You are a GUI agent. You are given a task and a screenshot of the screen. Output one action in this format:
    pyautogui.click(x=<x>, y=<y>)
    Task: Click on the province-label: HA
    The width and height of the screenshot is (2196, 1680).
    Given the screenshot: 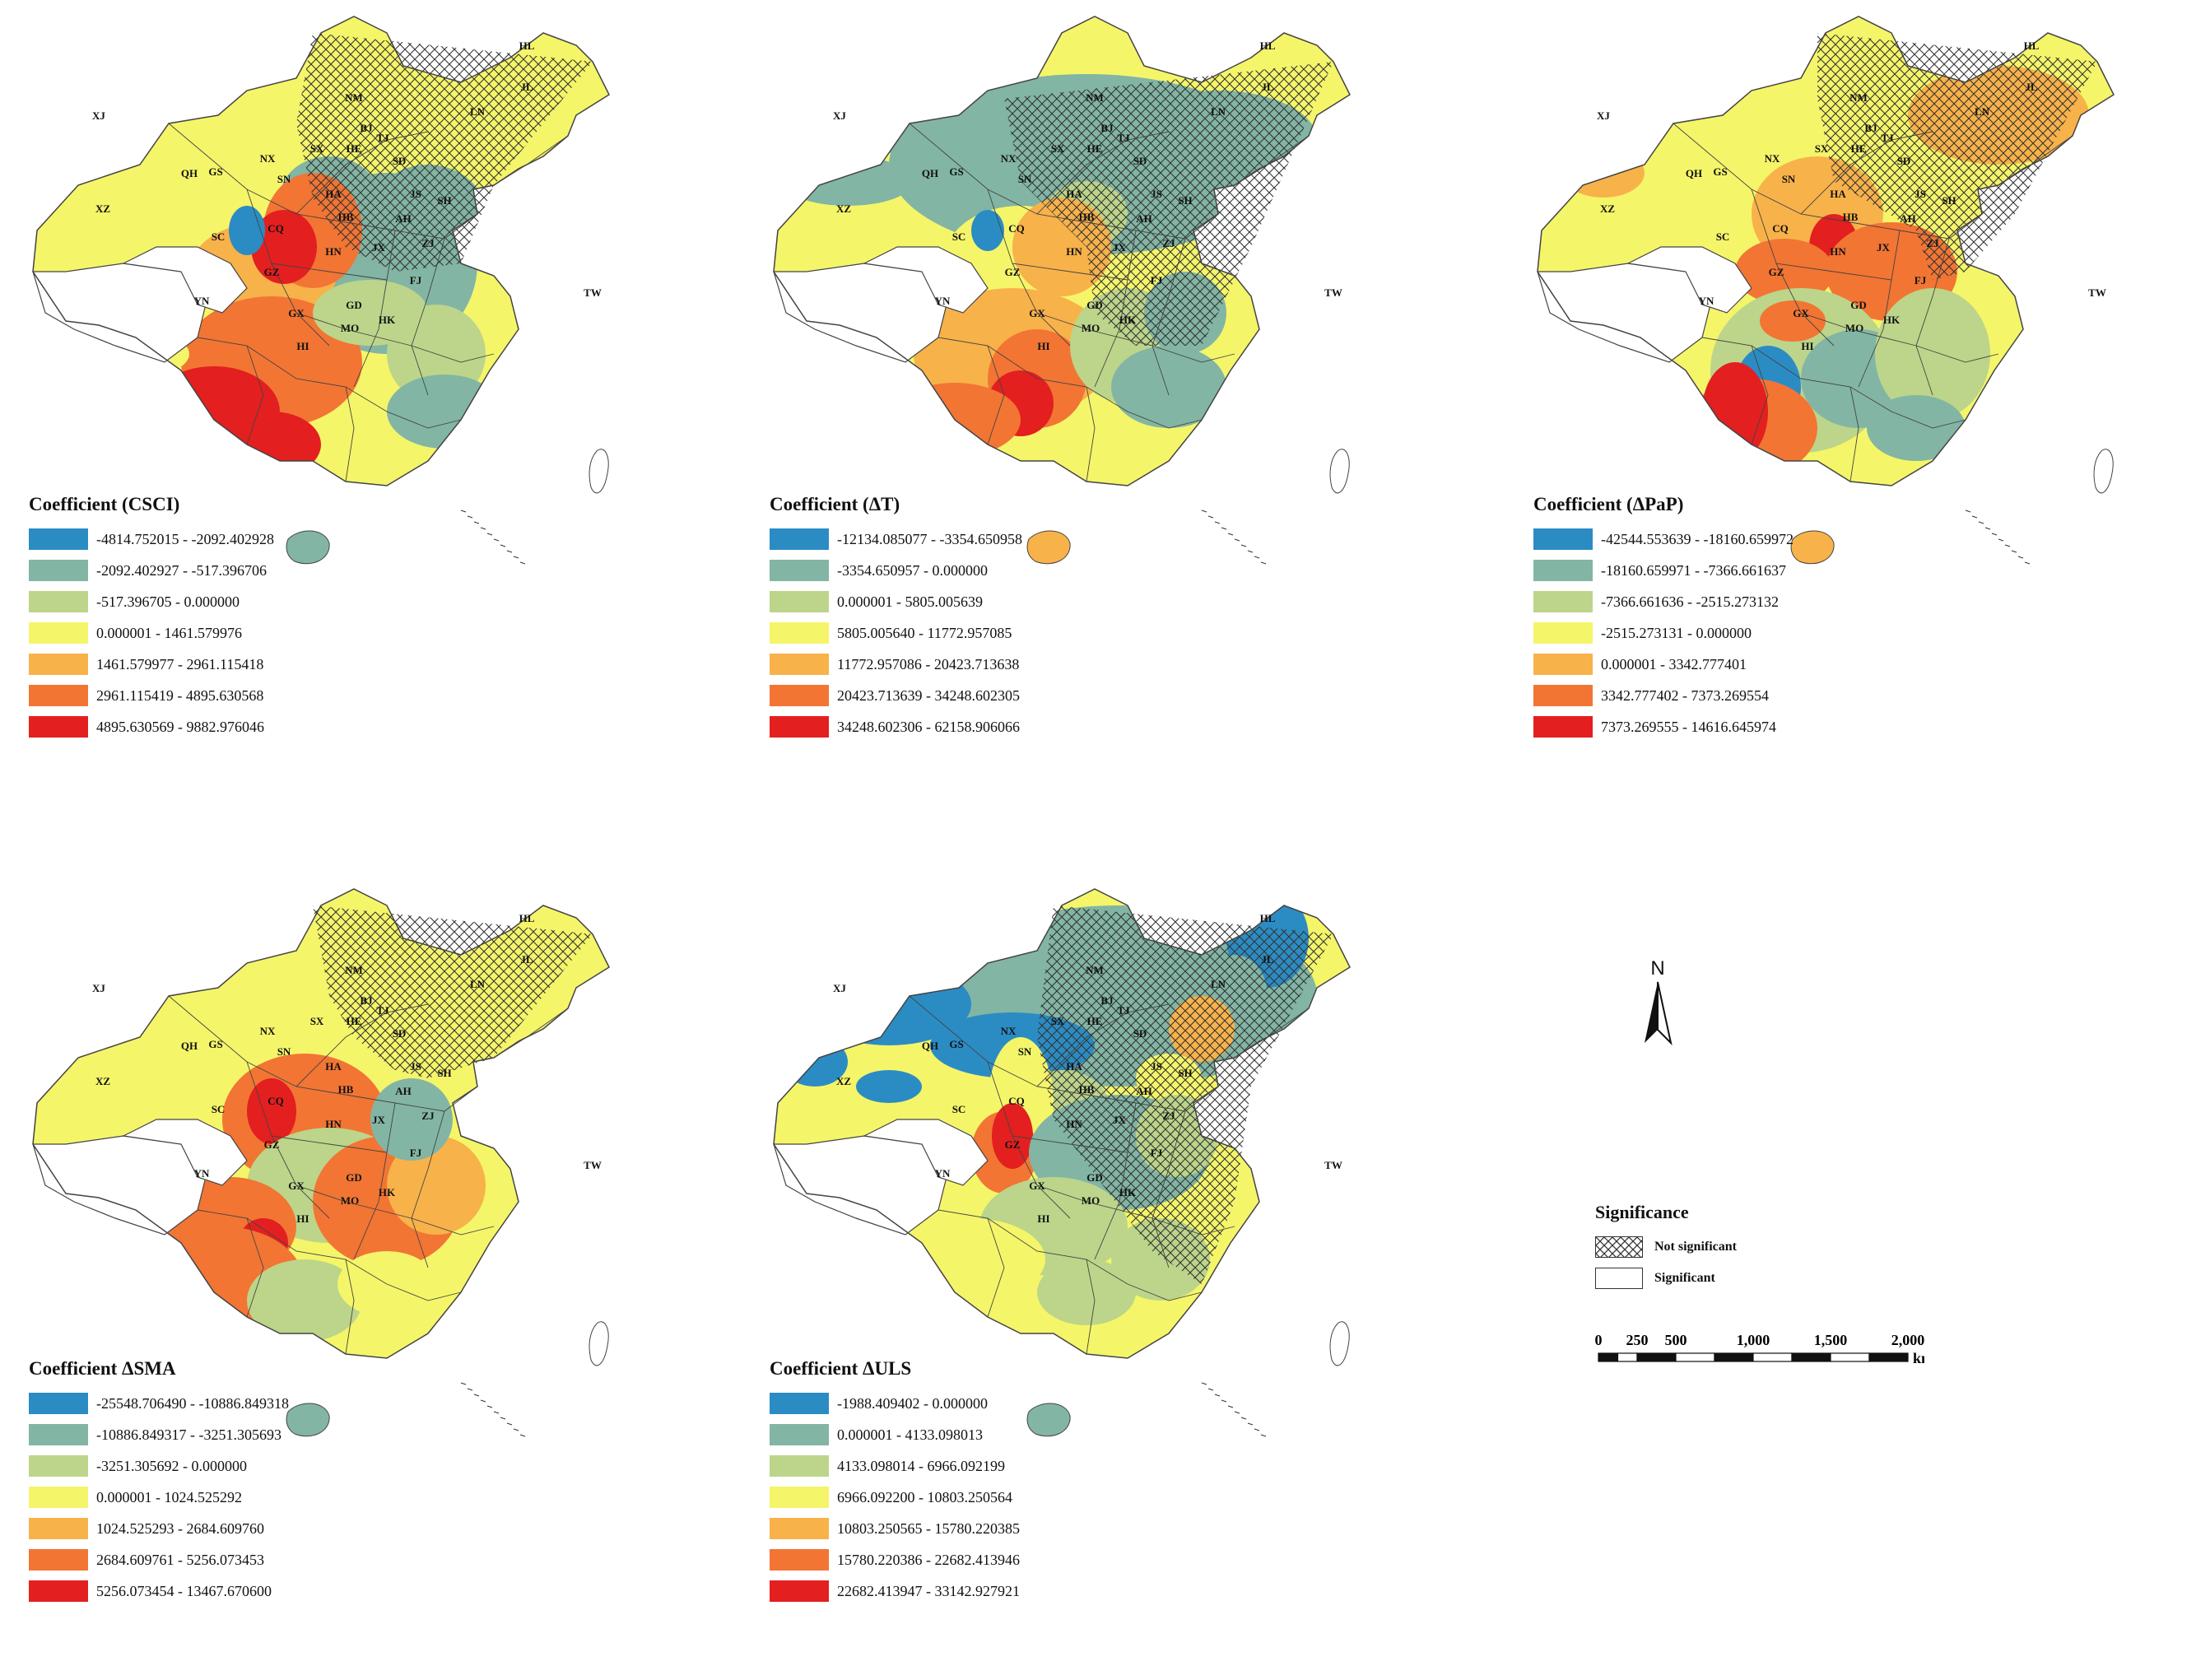 What is the action you would take?
    pyautogui.click(x=1838, y=194)
    